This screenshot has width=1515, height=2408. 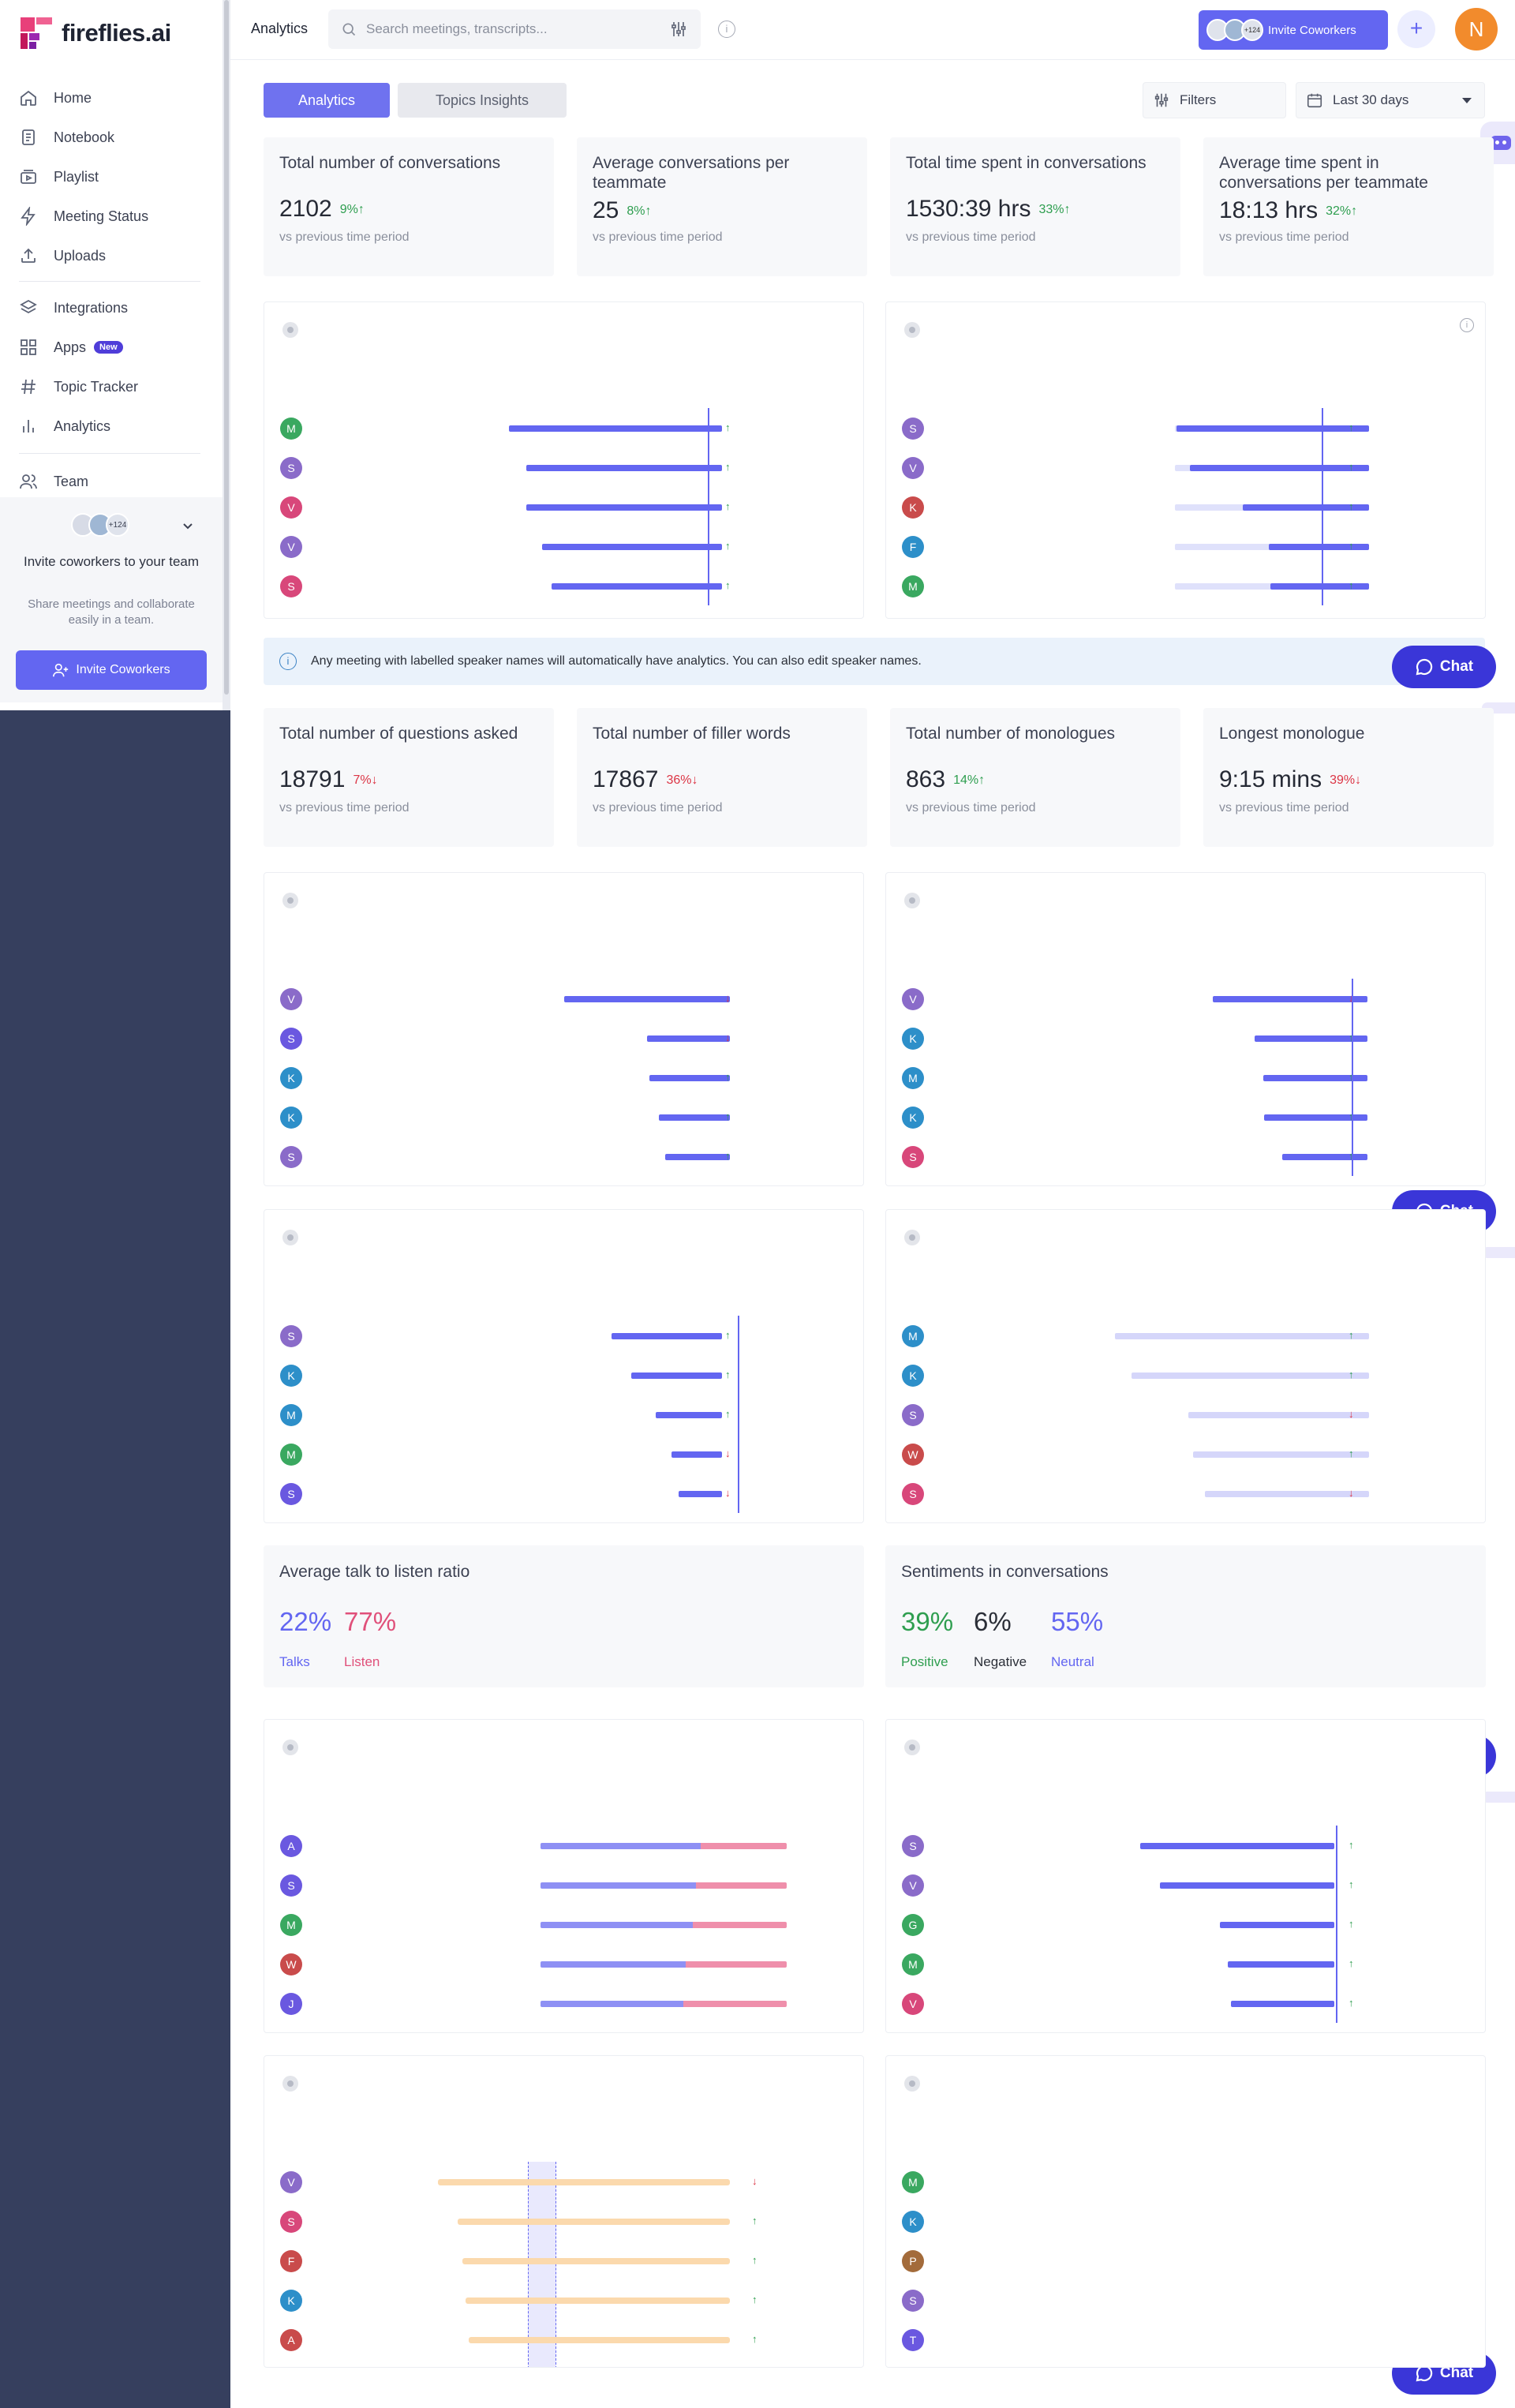 What do you see at coordinates (1186, 1454) in the screenshot?
I see `teammate-row: W ↑` at bounding box center [1186, 1454].